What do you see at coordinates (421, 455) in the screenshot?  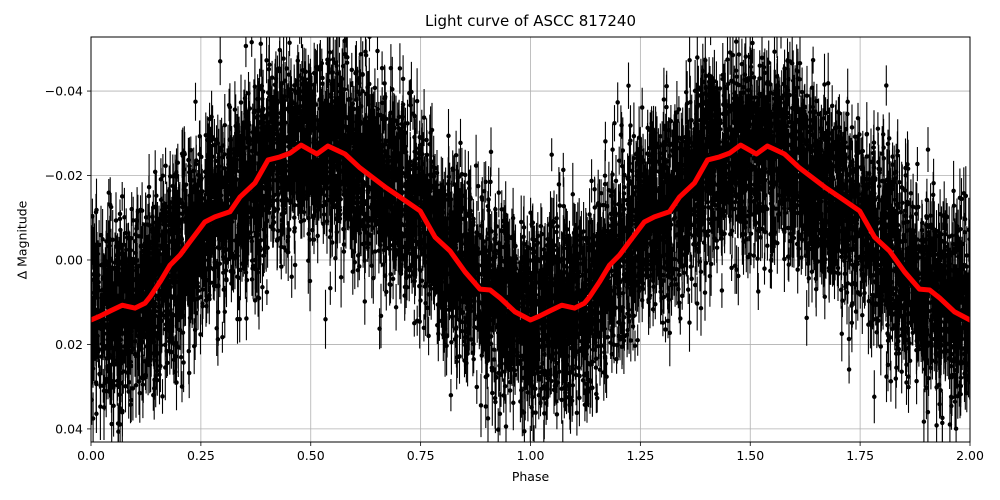 I see `x-tick-label: 0.75` at bounding box center [421, 455].